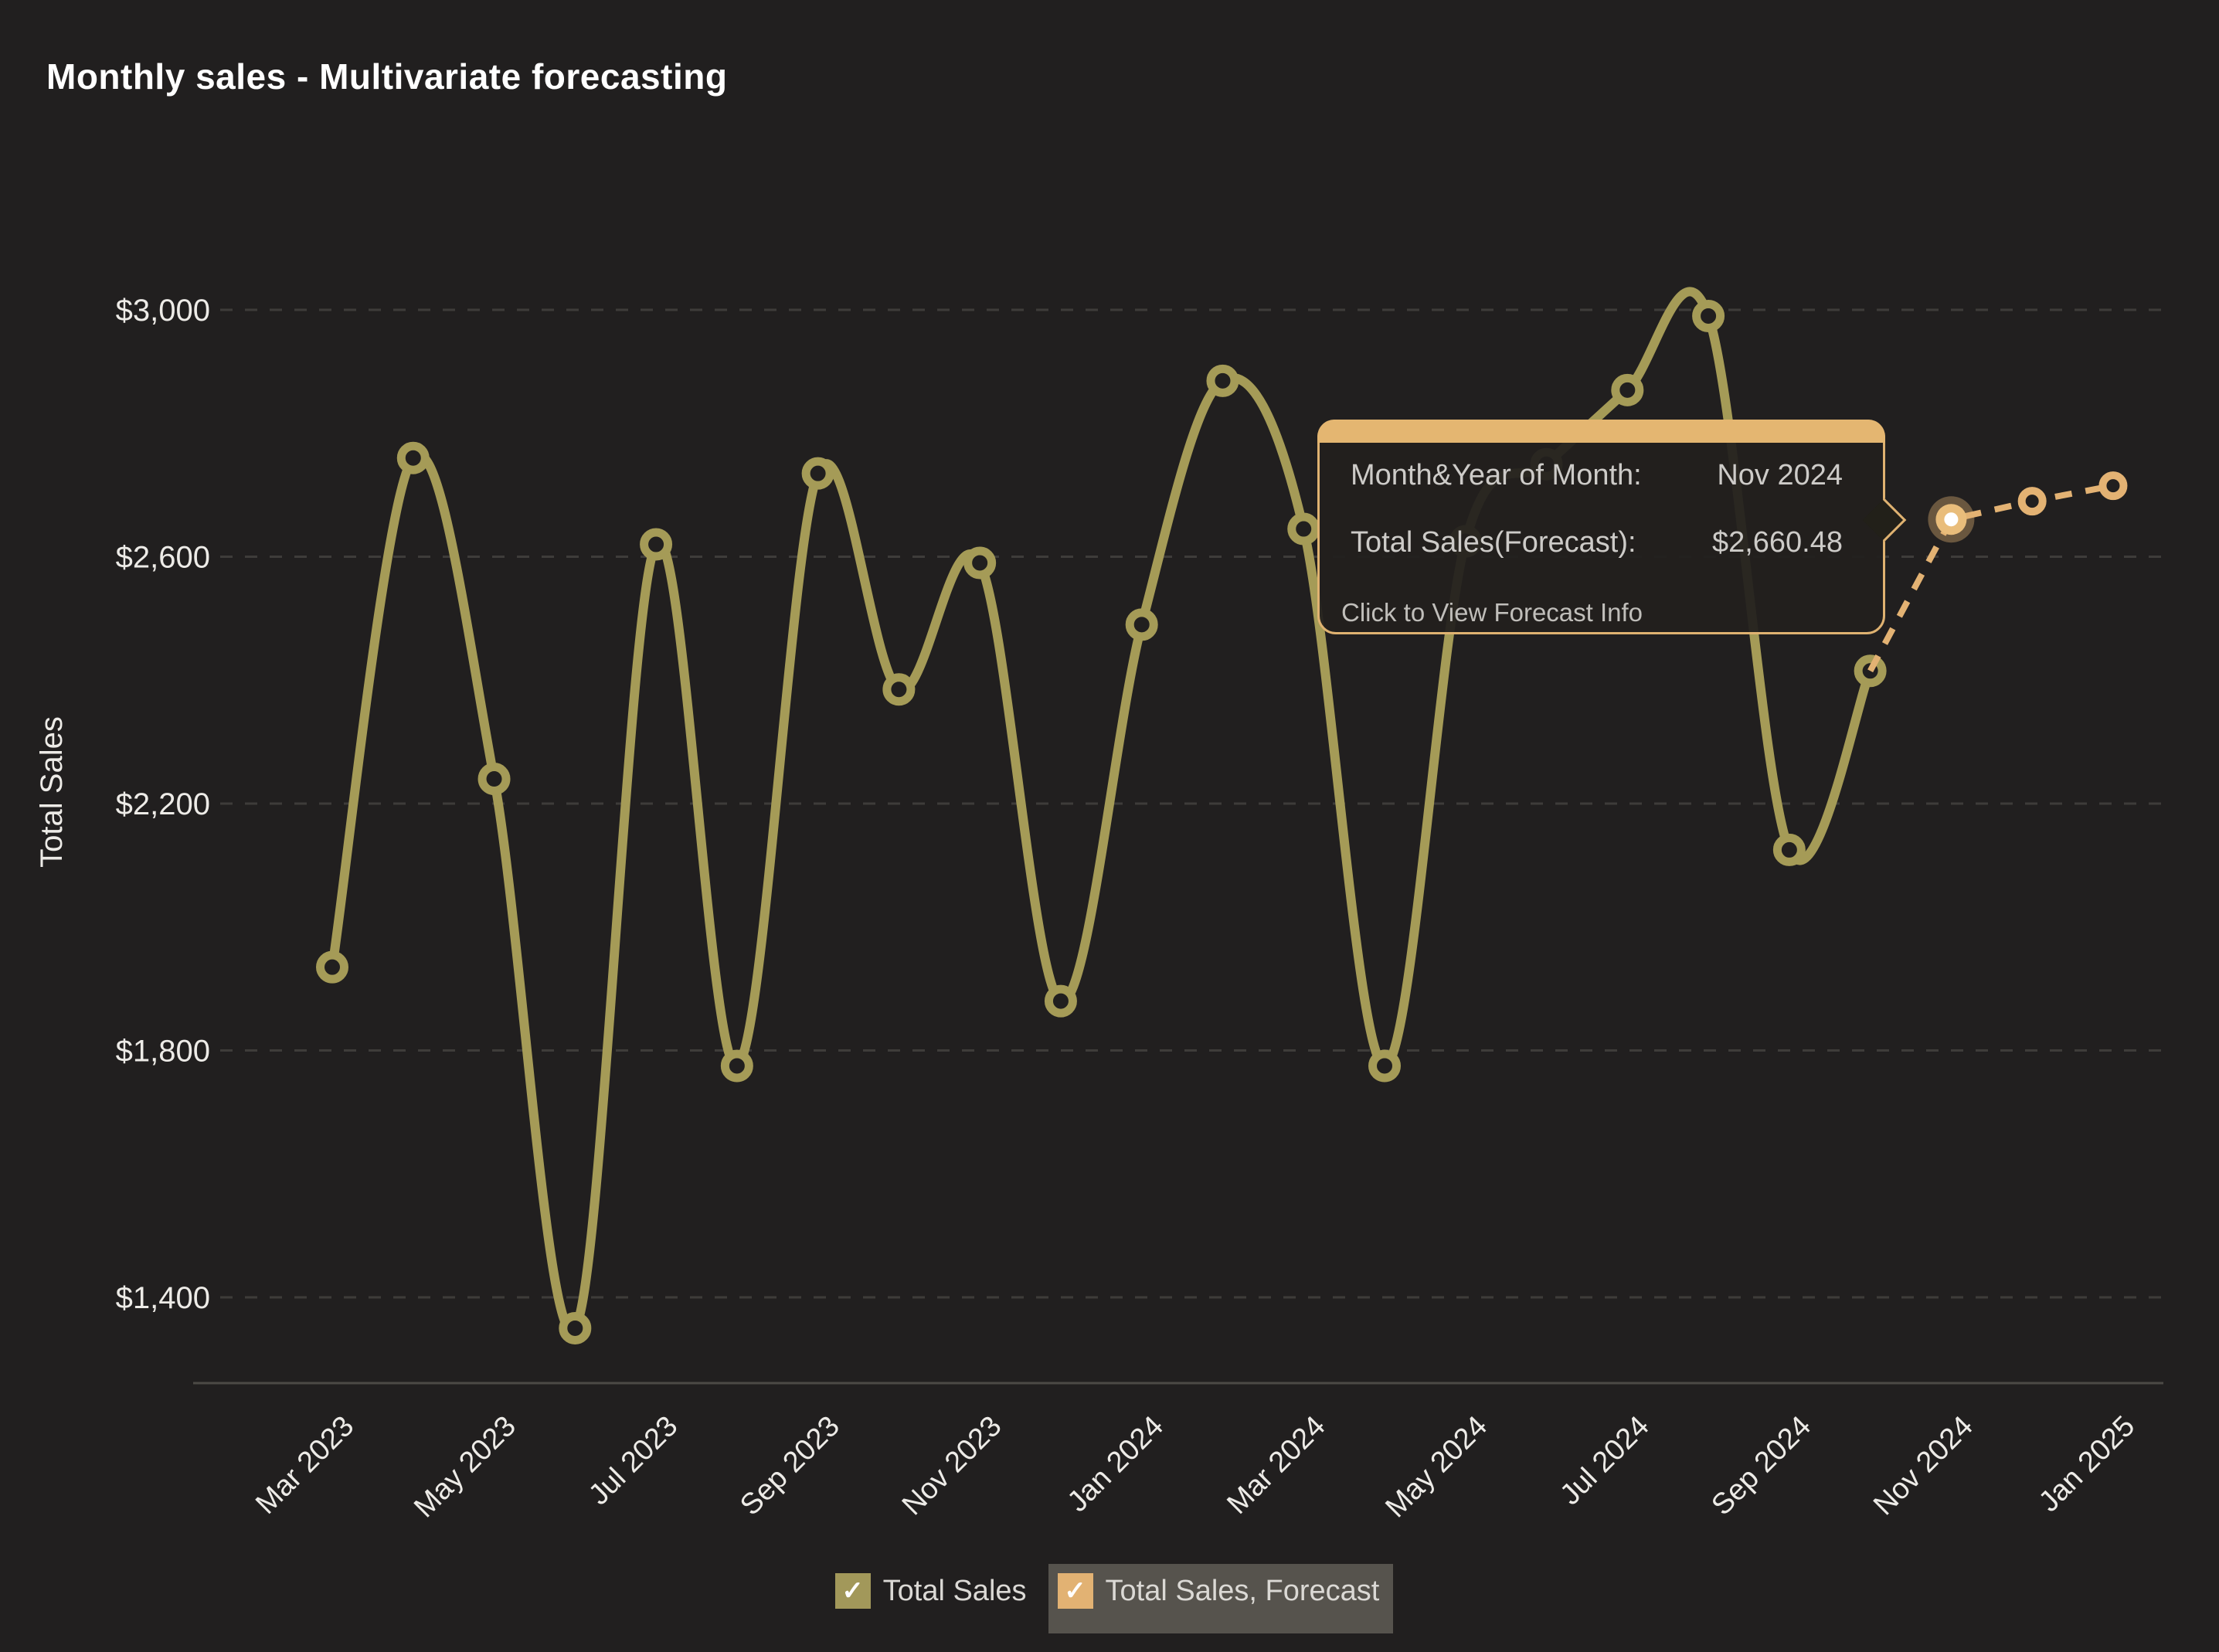  Describe the element at coordinates (163, 558) in the screenshot. I see `y-axis-tick-label: $2,600` at that location.